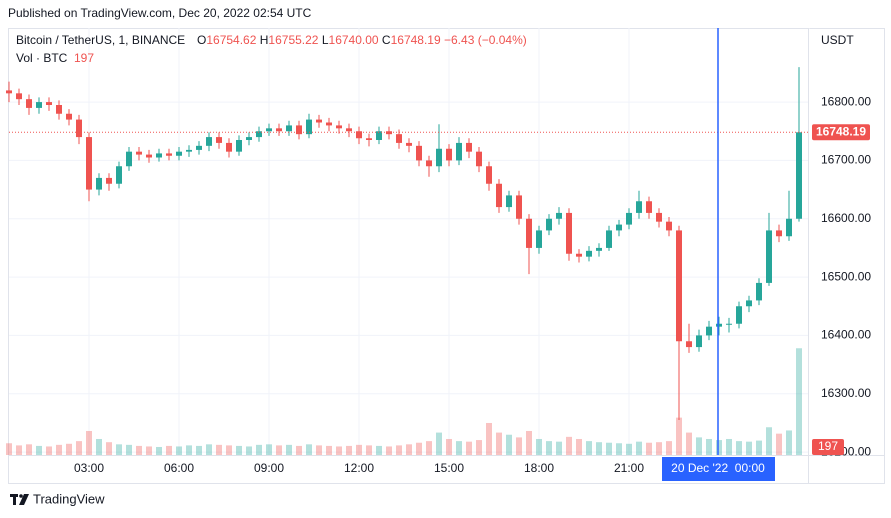 This screenshot has width=891, height=518. Describe the element at coordinates (293, 40) in the screenshot. I see `ohlc-field-value: 16755.22` at that location.